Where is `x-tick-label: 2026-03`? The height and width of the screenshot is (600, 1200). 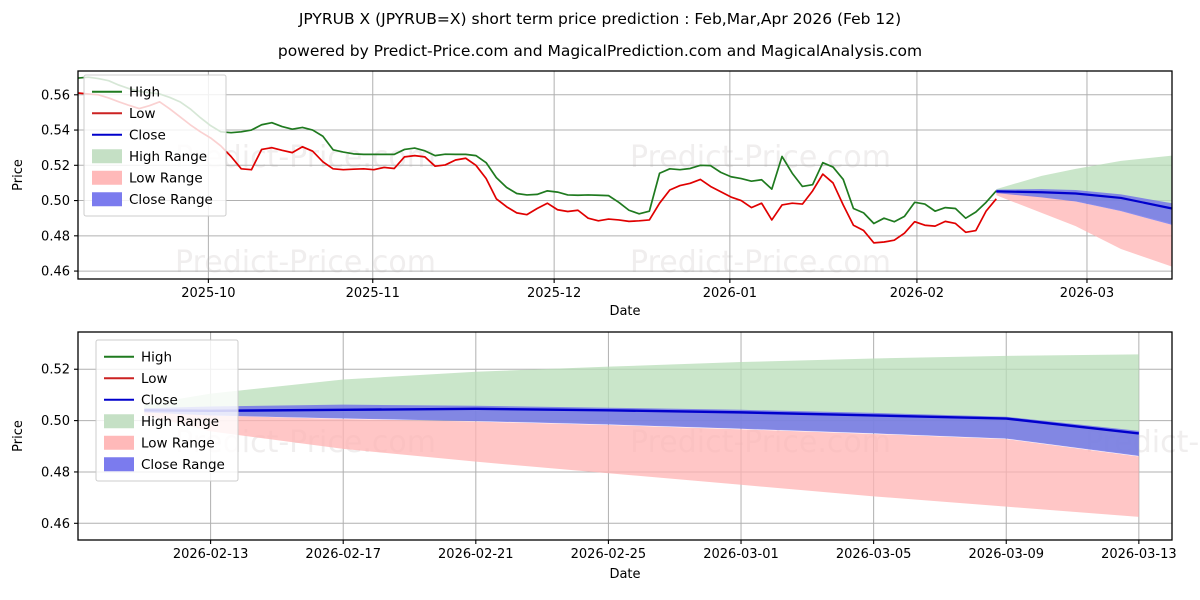 x-tick-label: 2026-03 is located at coordinates (1087, 293).